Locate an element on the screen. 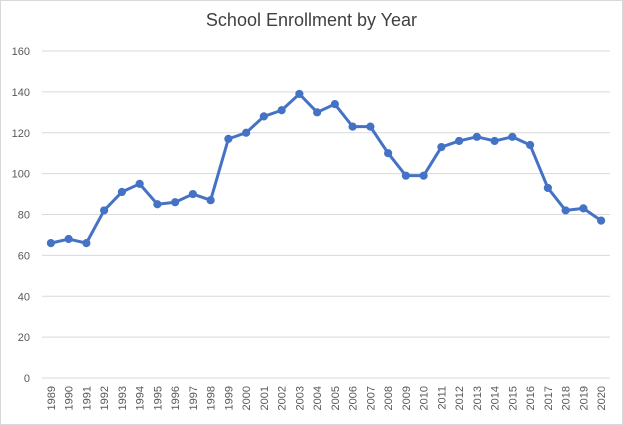 This screenshot has width=623, height=425. x-tick-label: 1998 is located at coordinates (212, 398).